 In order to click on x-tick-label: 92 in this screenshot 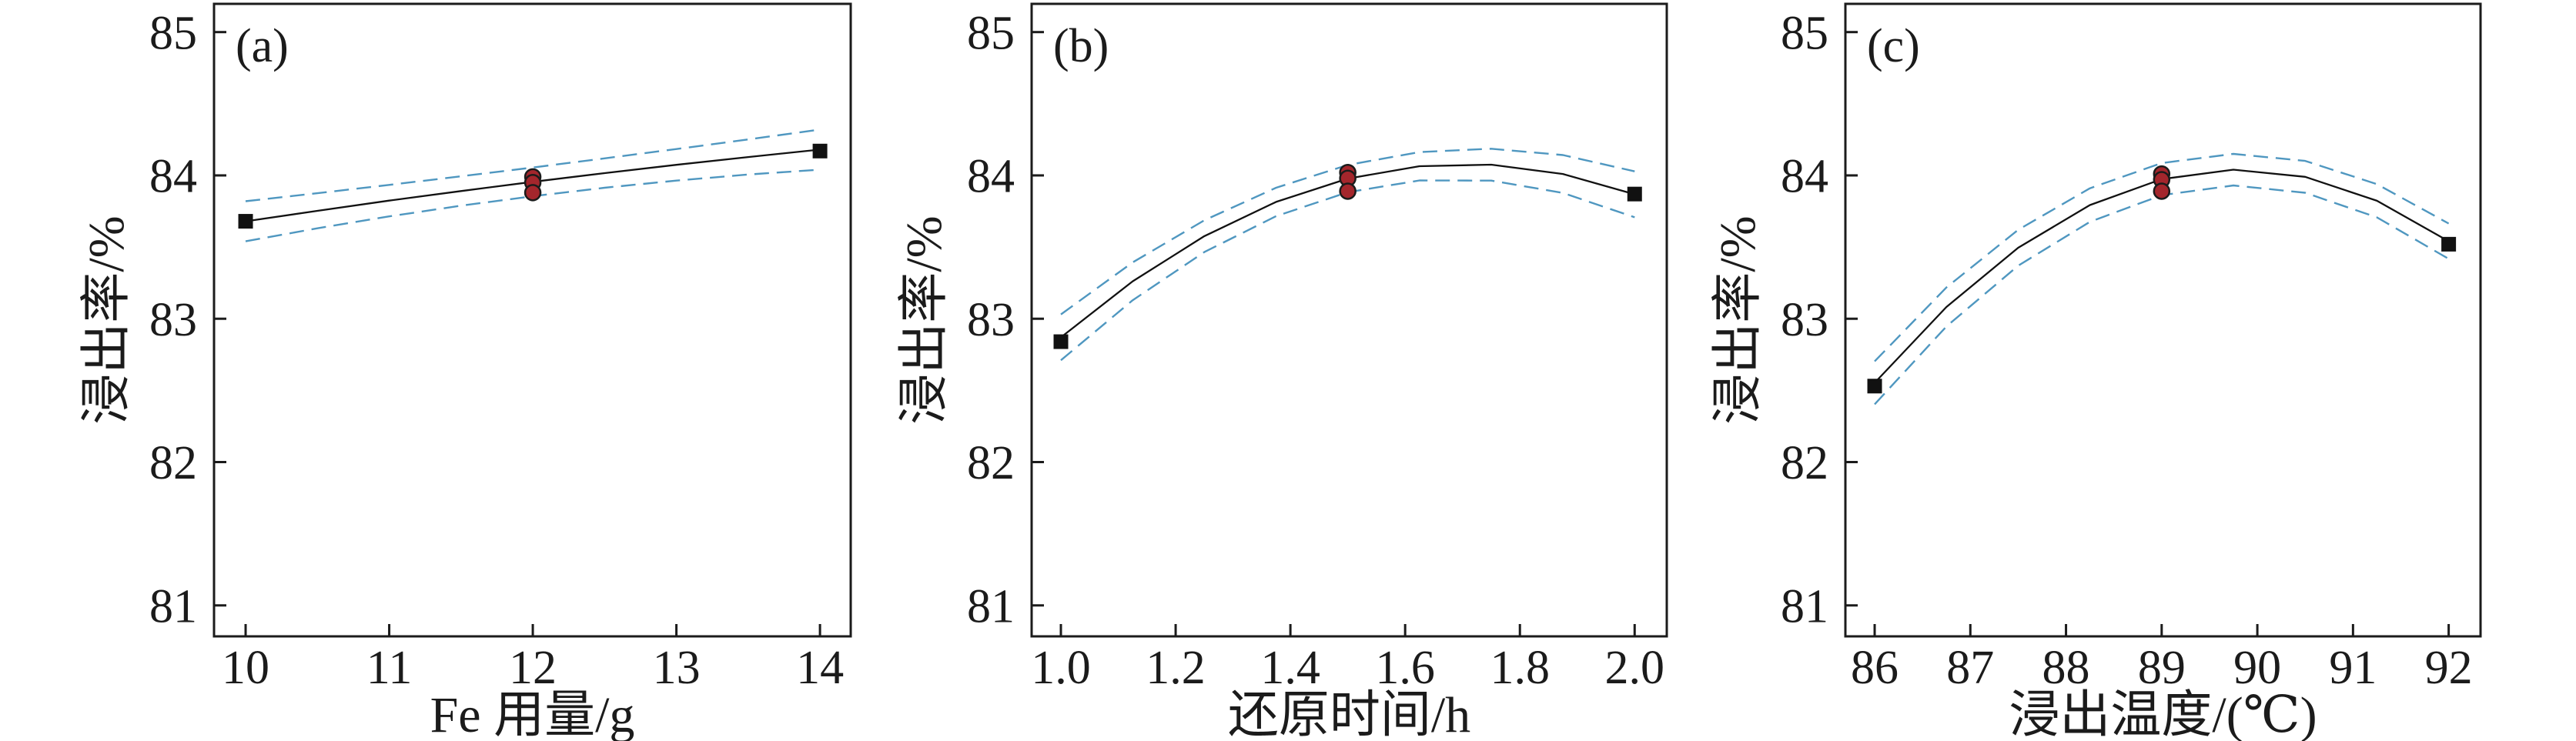, I will do `click(2449, 668)`.